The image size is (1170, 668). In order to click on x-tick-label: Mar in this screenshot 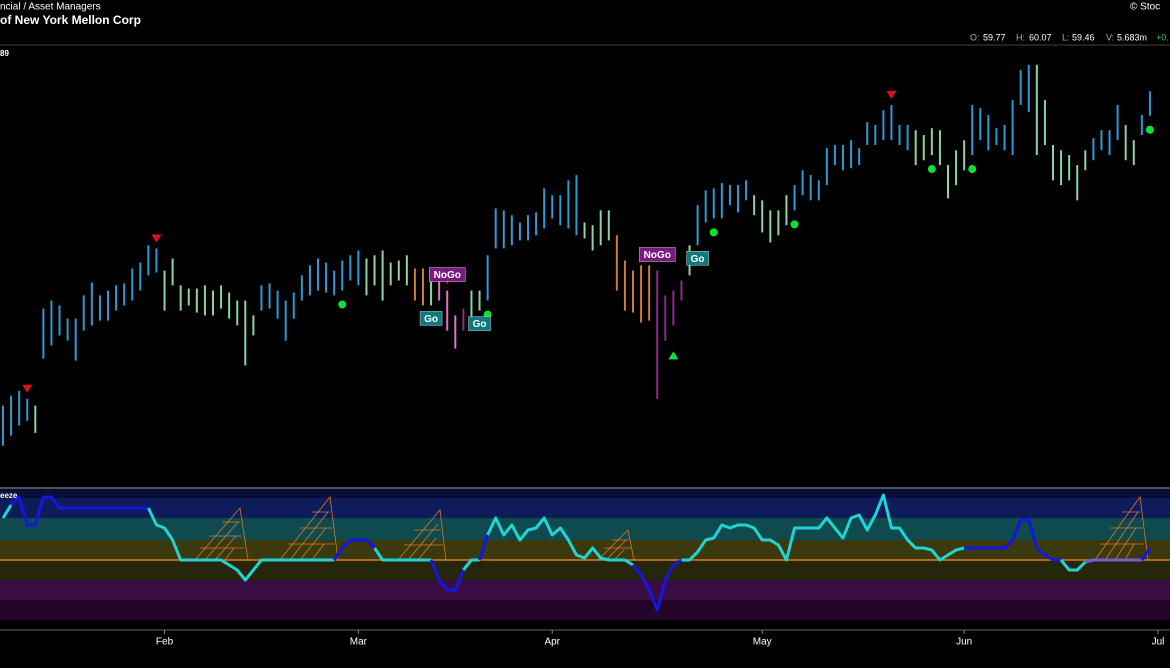, I will do `click(359, 642)`.